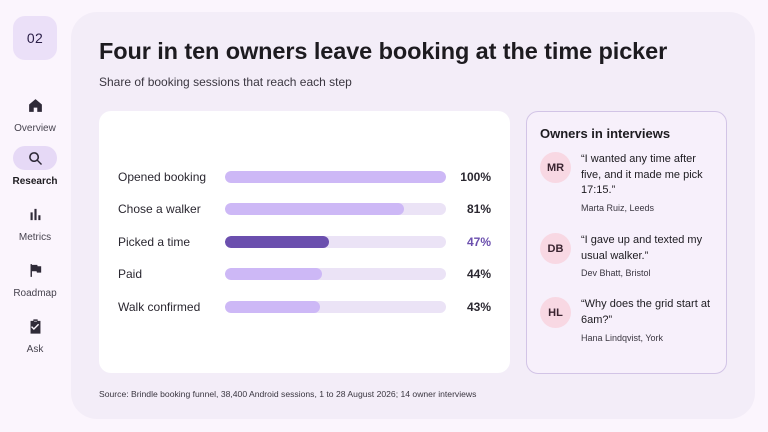 This screenshot has height=432, width=768. I want to click on quote-text: “I gave up and texted my usual walker.”, so click(642, 248).